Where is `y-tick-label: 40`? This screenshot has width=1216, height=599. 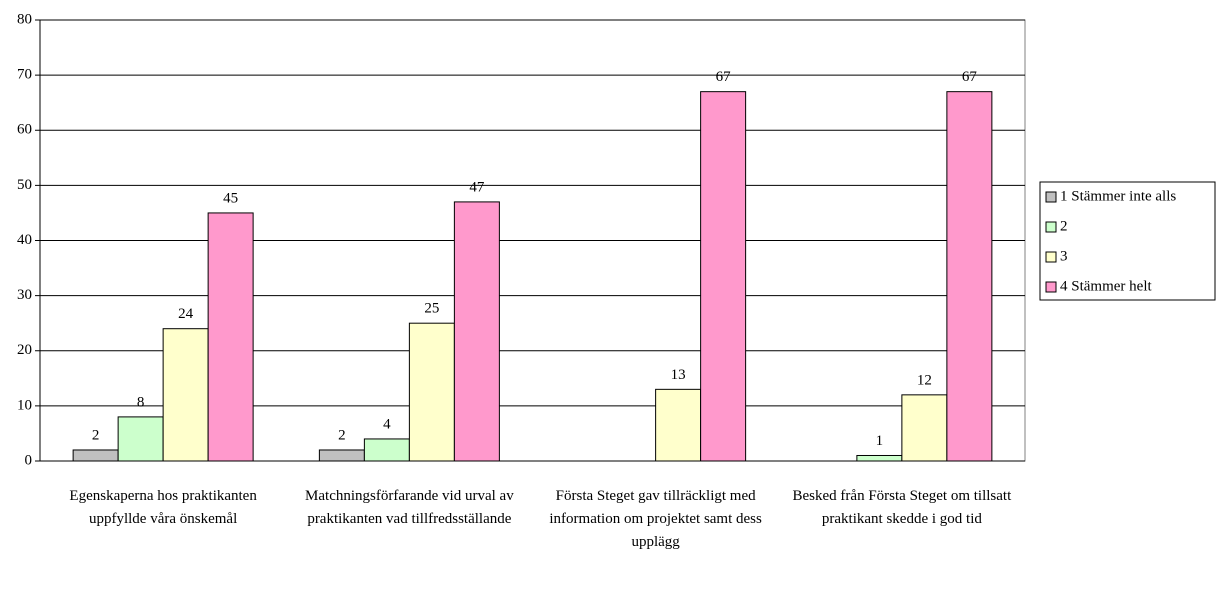 y-tick-label: 40 is located at coordinates (24, 240).